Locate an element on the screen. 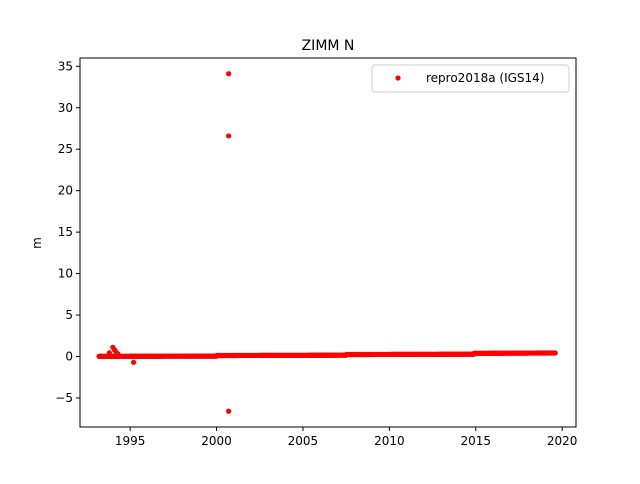  legend-label: repro2018a (IGS14) is located at coordinates (485, 78).